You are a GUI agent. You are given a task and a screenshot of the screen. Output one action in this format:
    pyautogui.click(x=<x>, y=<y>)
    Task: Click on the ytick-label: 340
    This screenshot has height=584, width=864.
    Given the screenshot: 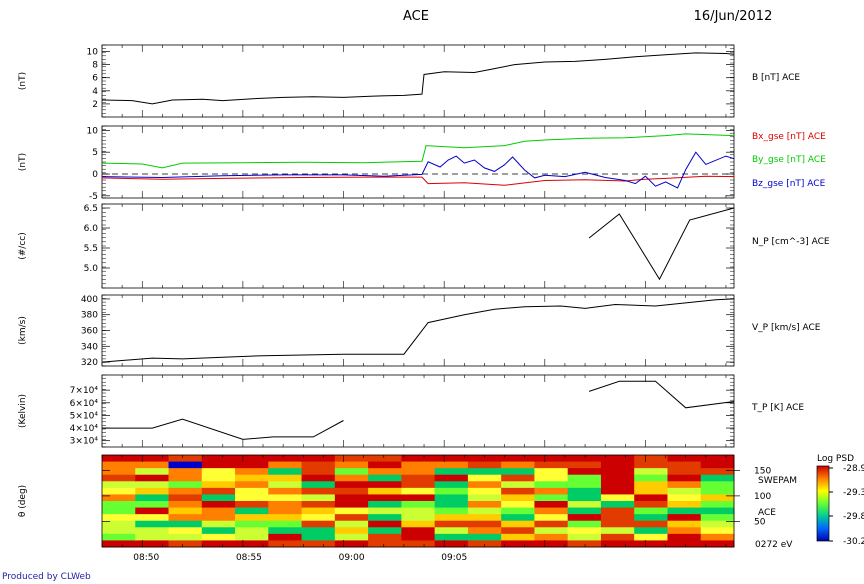 What is the action you would take?
    pyautogui.click(x=89, y=347)
    